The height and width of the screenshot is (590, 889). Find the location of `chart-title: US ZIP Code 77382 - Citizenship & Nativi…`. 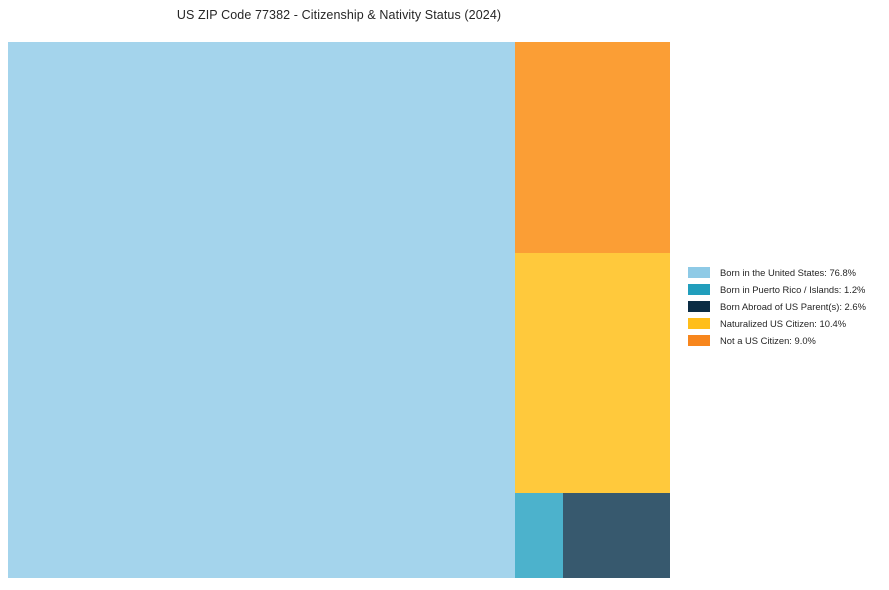

chart-title: US ZIP Code 77382 - Citizenship & Nativi… is located at coordinates (339, 15).